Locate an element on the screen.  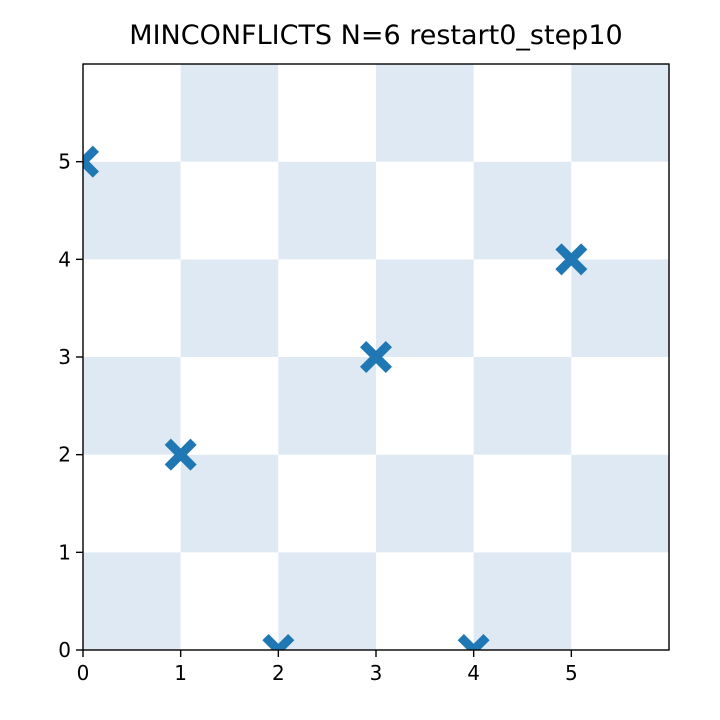
y-tick-label: 1 is located at coordinates (64, 552).